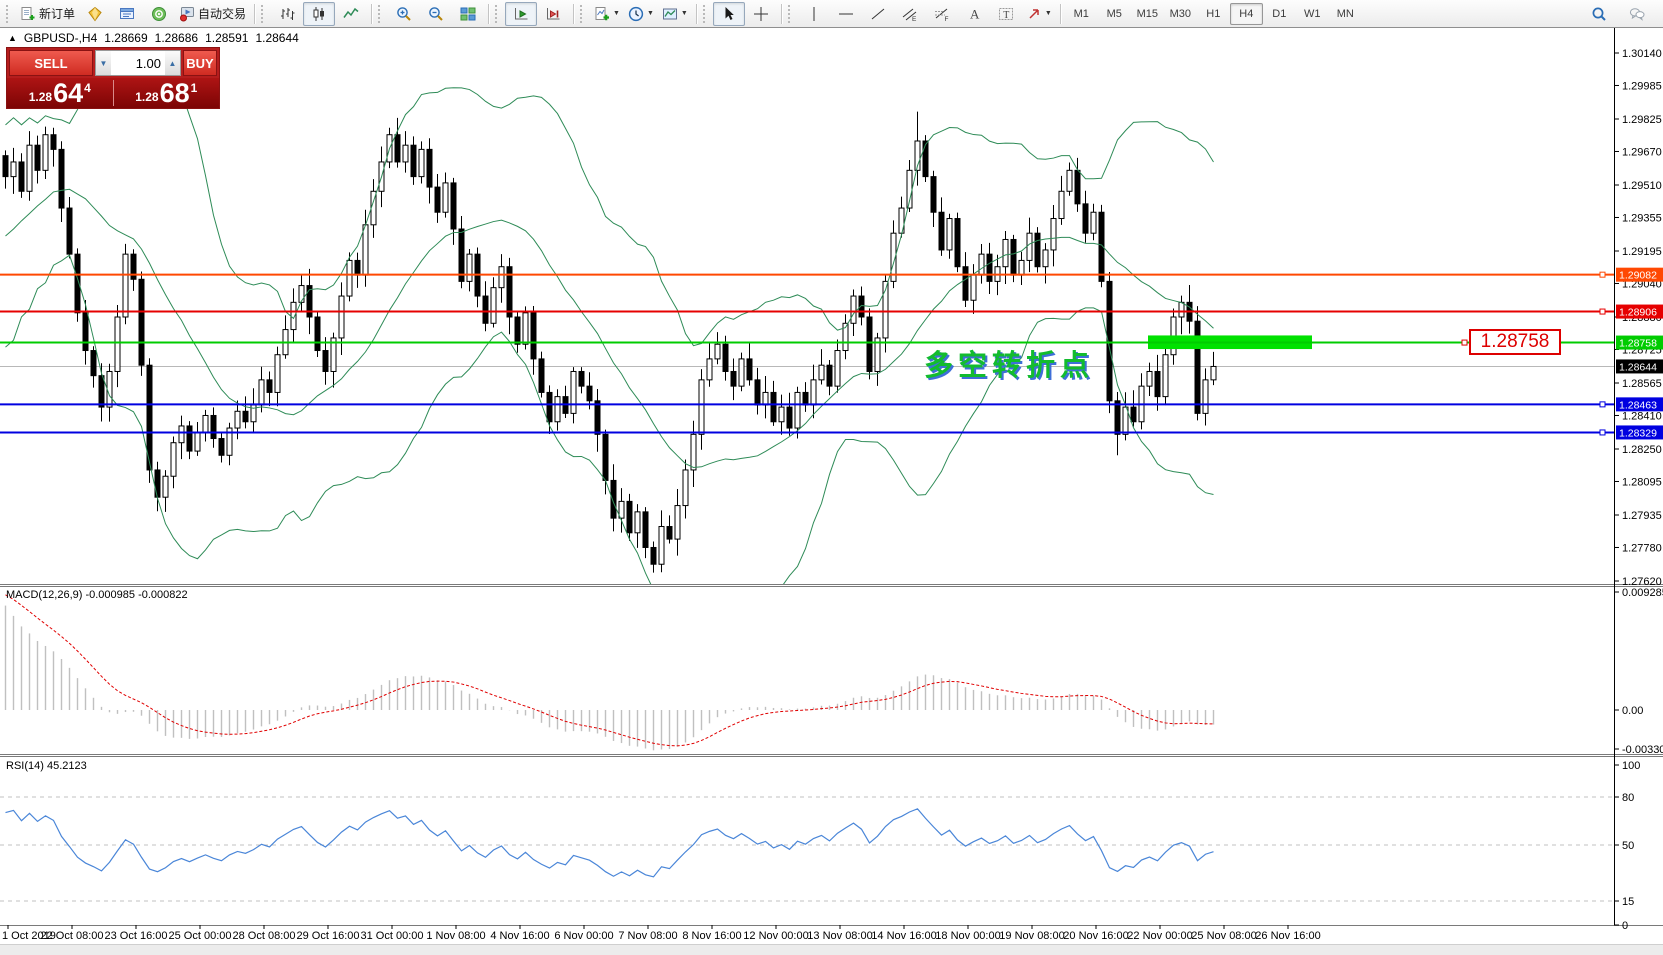 The height and width of the screenshot is (955, 1663). I want to click on new-order-button: 新订单, so click(47, 14).